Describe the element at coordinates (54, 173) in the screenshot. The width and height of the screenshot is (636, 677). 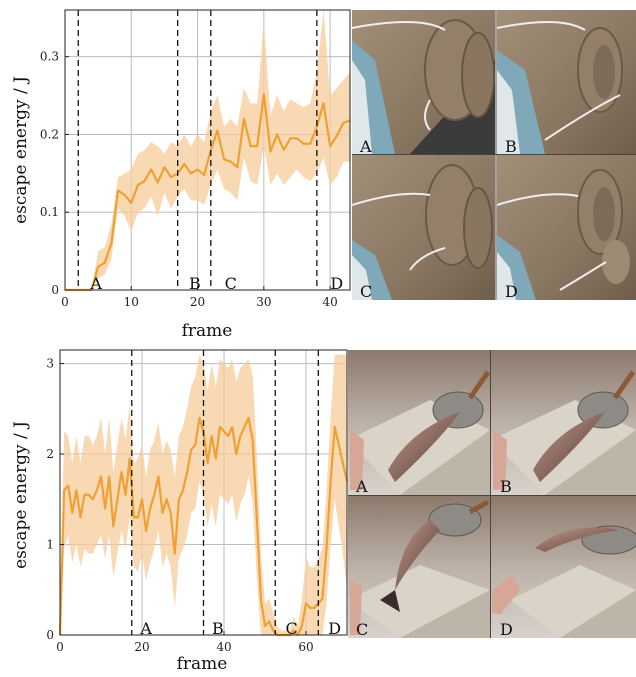
I see `top-chart-y-ticks: 0 0.1 0.2 0.3` at that location.